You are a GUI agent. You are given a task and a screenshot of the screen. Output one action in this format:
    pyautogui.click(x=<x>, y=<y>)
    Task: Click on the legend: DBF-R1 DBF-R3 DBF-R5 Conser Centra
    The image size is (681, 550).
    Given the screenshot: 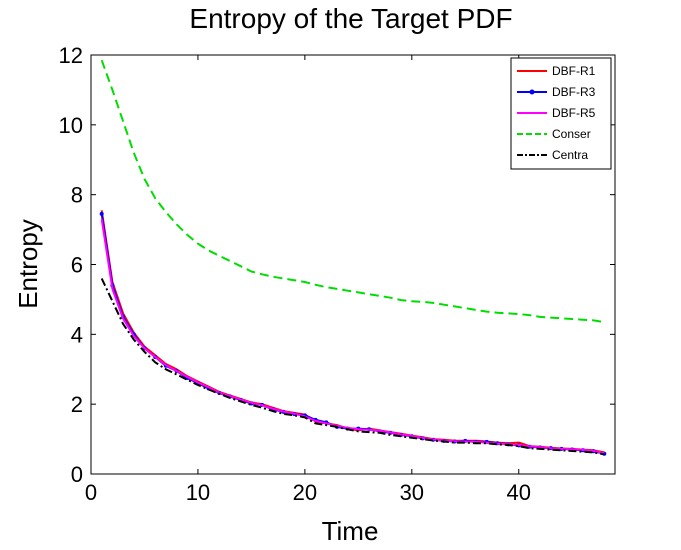 What is the action you would take?
    pyautogui.click(x=561, y=113)
    